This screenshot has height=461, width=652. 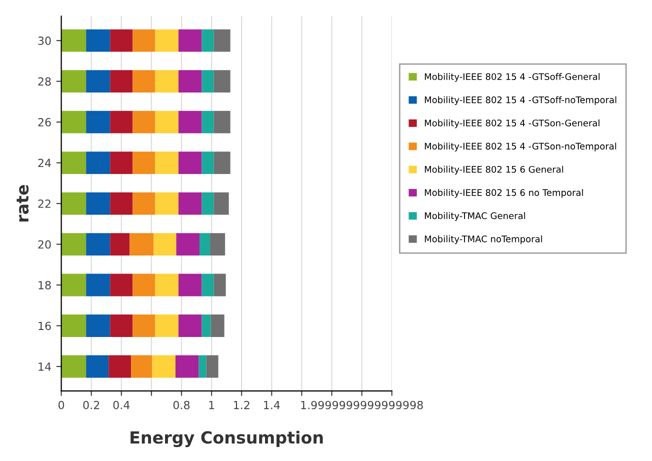 I want to click on x-axis-title: Energy Consumption, so click(x=226, y=439).